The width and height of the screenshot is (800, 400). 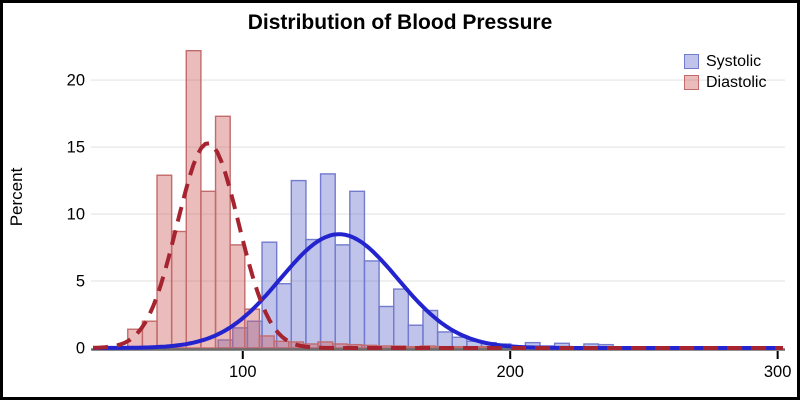 I want to click on legend-label-diastolic: Diastolic, so click(x=736, y=82).